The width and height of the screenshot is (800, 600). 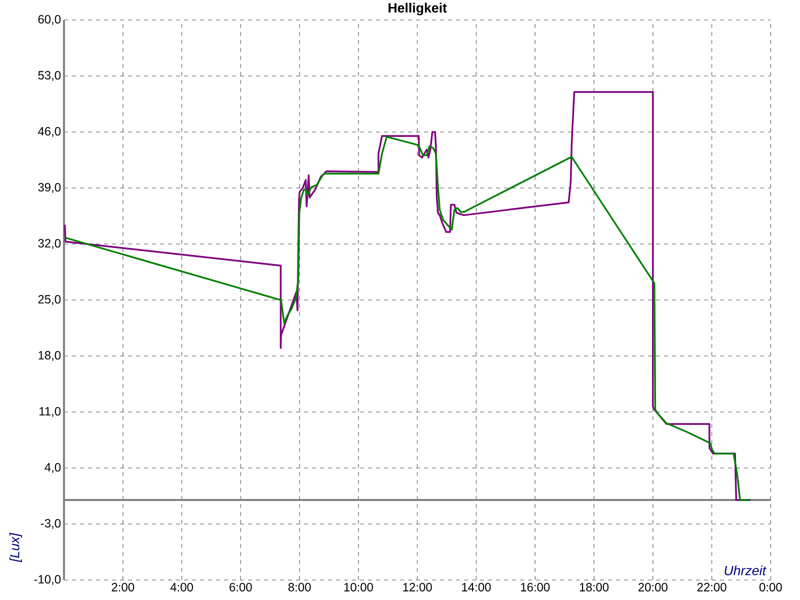 I want to click on x-tick-label: 8:00, so click(x=299, y=587).